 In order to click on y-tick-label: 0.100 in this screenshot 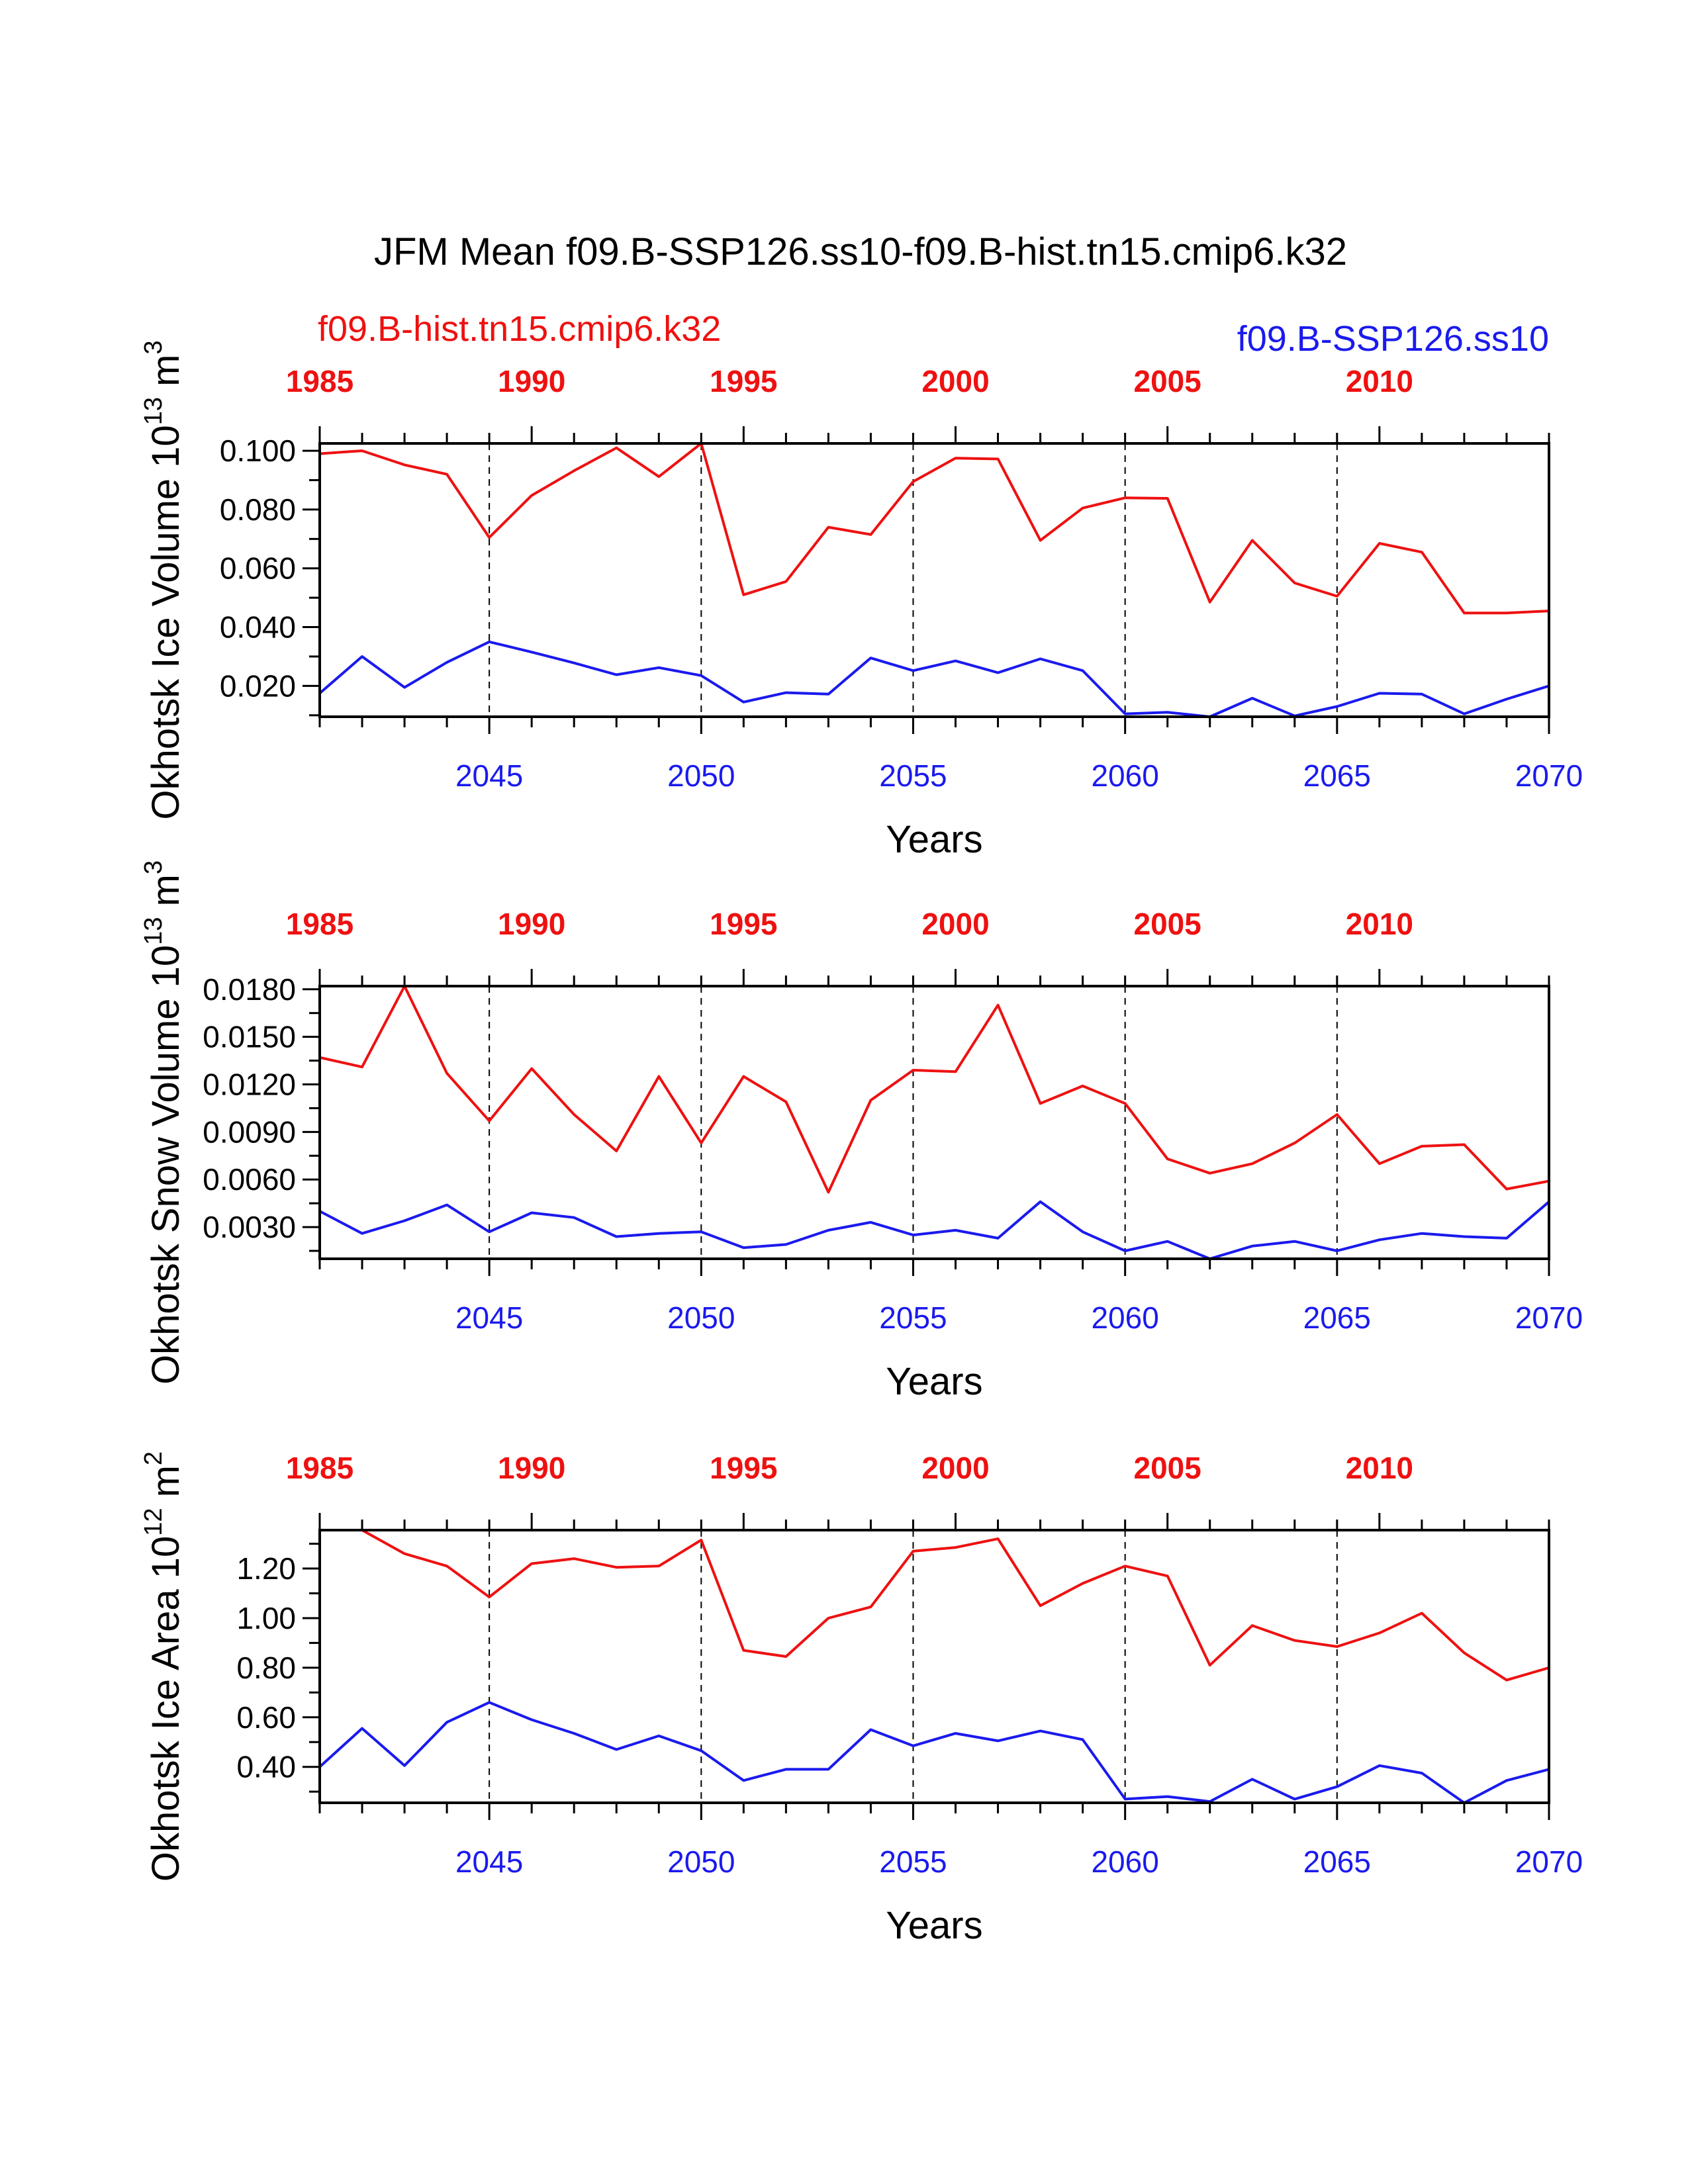, I will do `click(258, 451)`.